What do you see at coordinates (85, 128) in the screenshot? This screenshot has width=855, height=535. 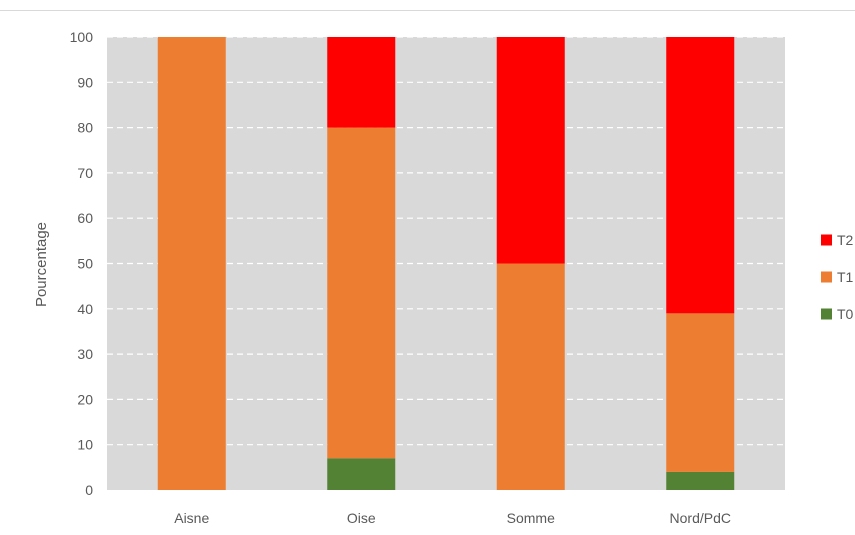 I see `y-tick-label: 80` at bounding box center [85, 128].